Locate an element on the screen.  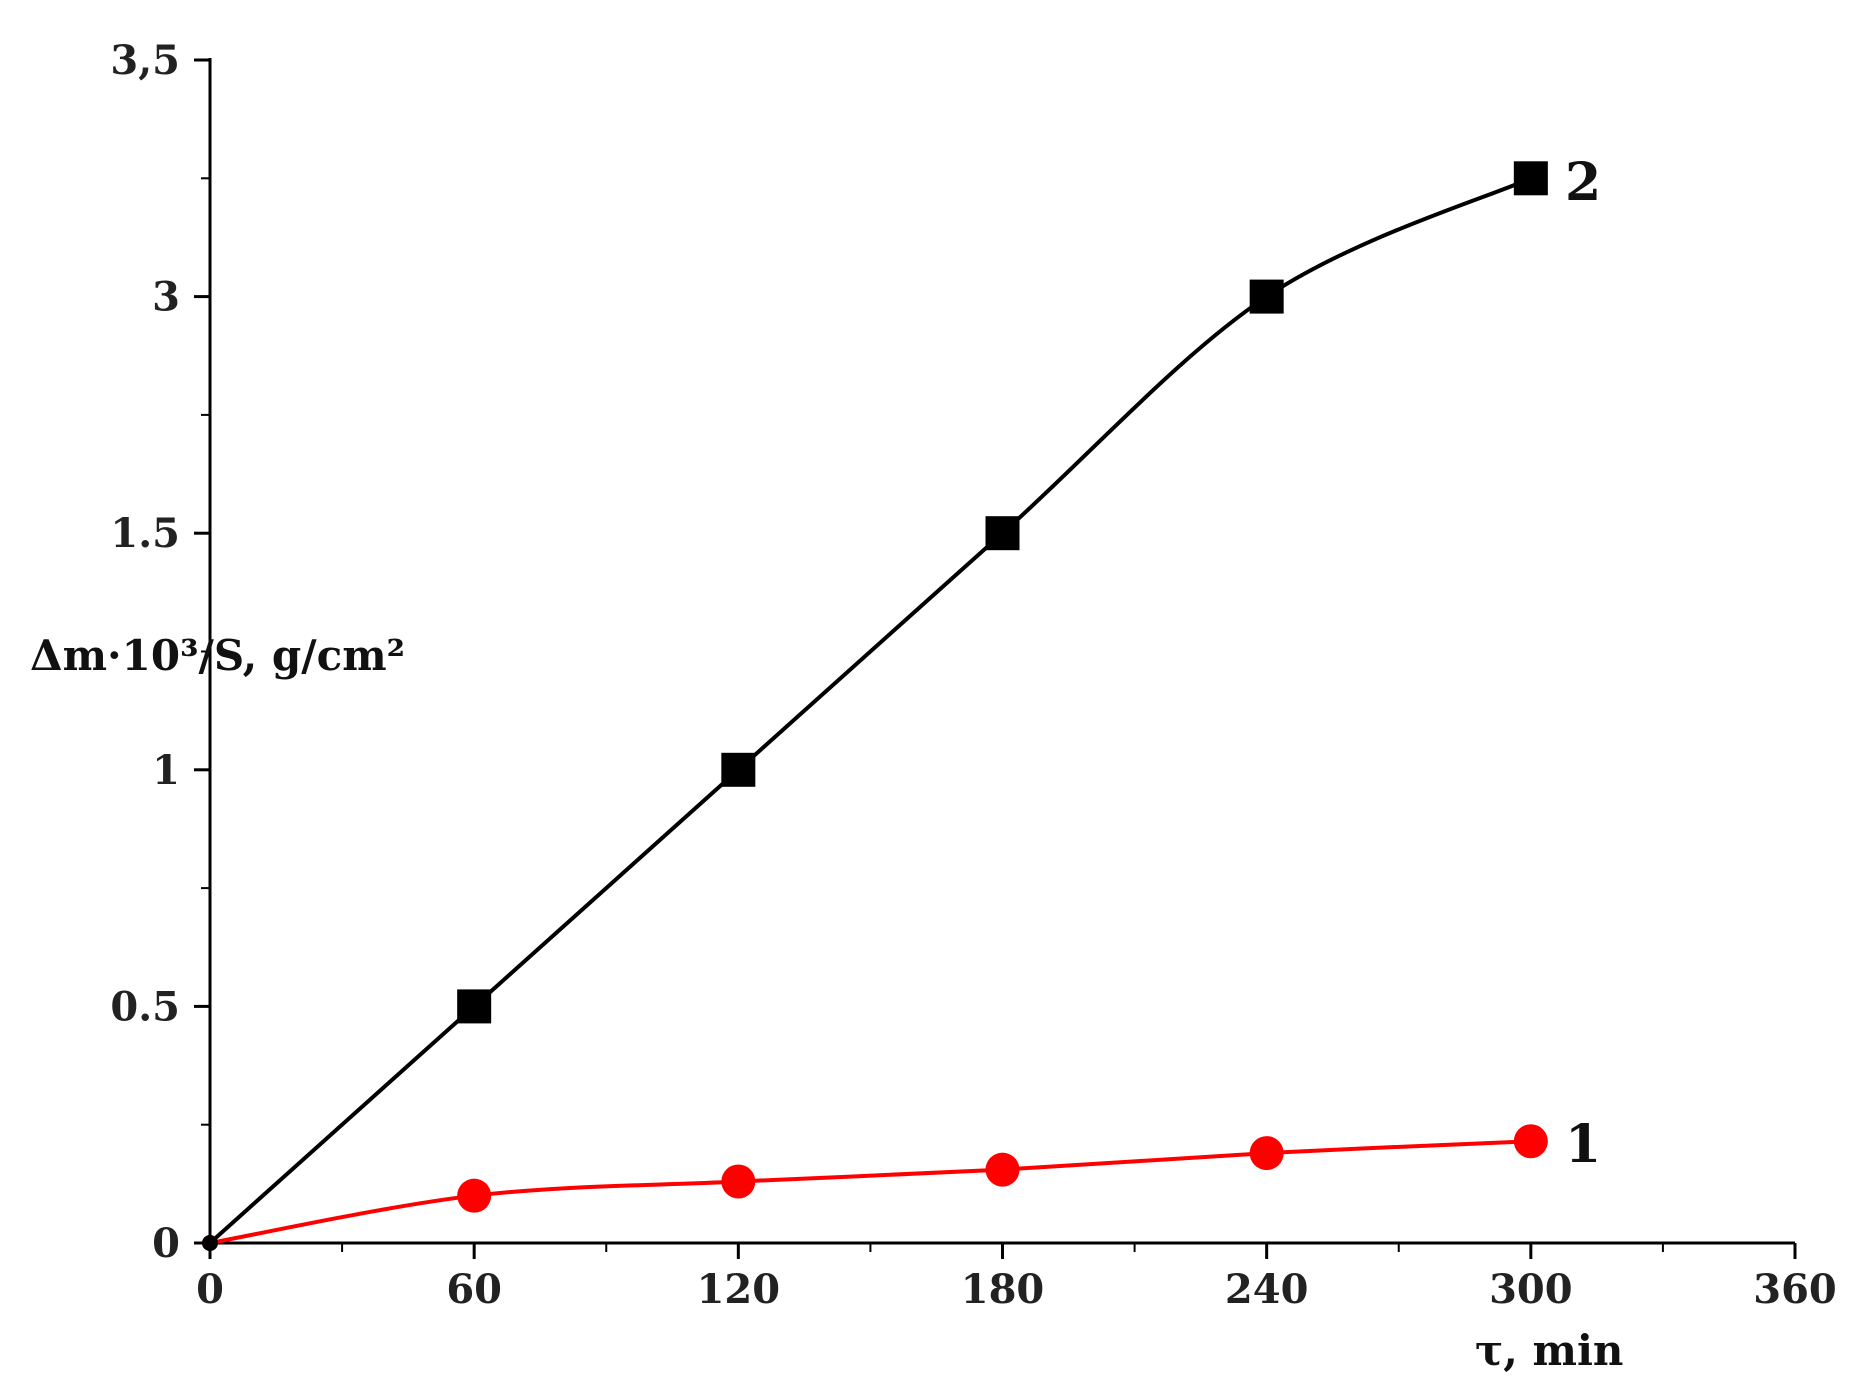
x-tick-label: 360 is located at coordinates (1795, 1289).